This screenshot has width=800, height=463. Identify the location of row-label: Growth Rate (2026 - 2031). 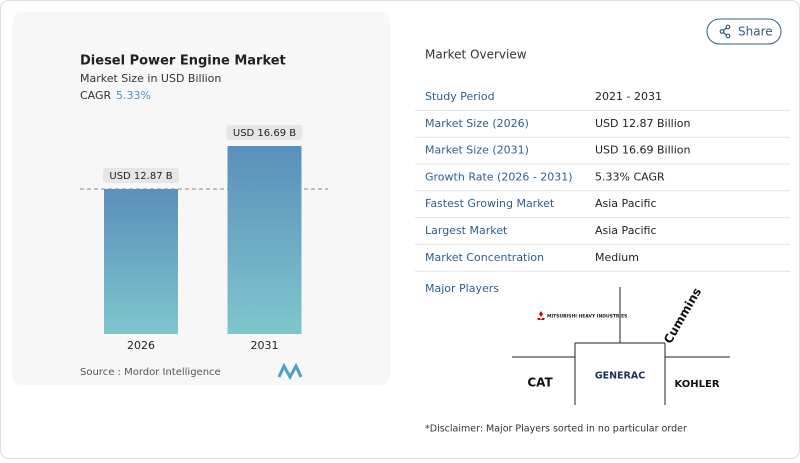
(499, 176).